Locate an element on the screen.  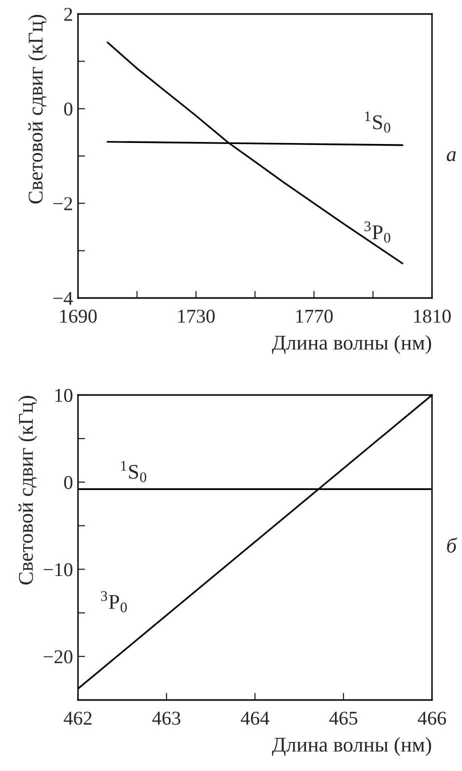
x-tick-label: 464 is located at coordinates (255, 718).